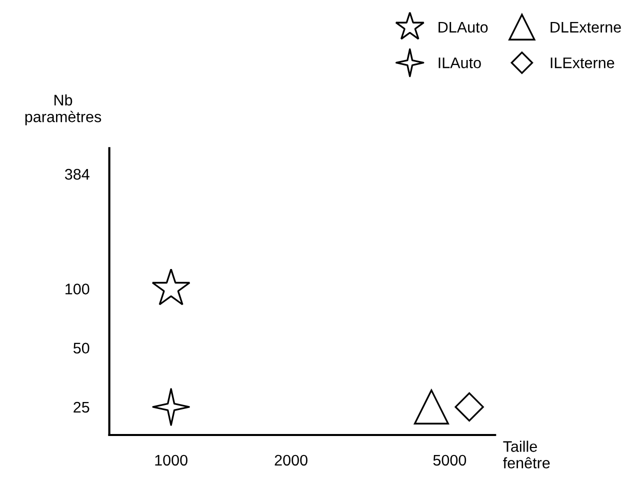  What do you see at coordinates (449, 460) in the screenshot?
I see `x-tick-label: 5000` at bounding box center [449, 460].